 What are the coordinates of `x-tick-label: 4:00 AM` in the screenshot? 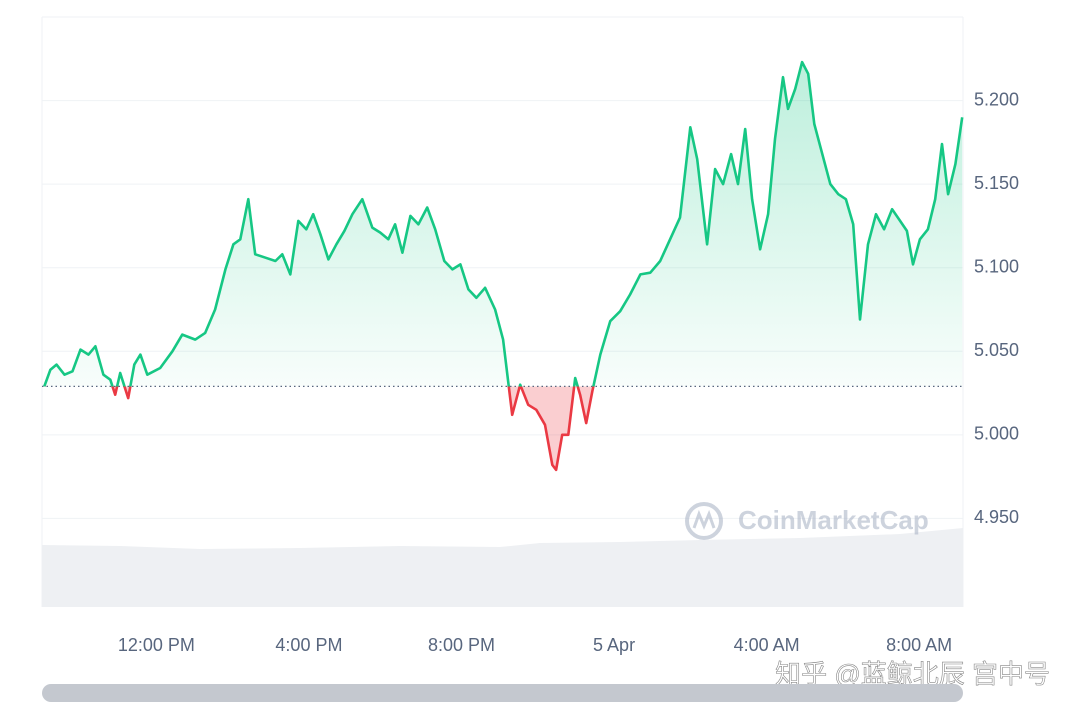 It's located at (767, 645).